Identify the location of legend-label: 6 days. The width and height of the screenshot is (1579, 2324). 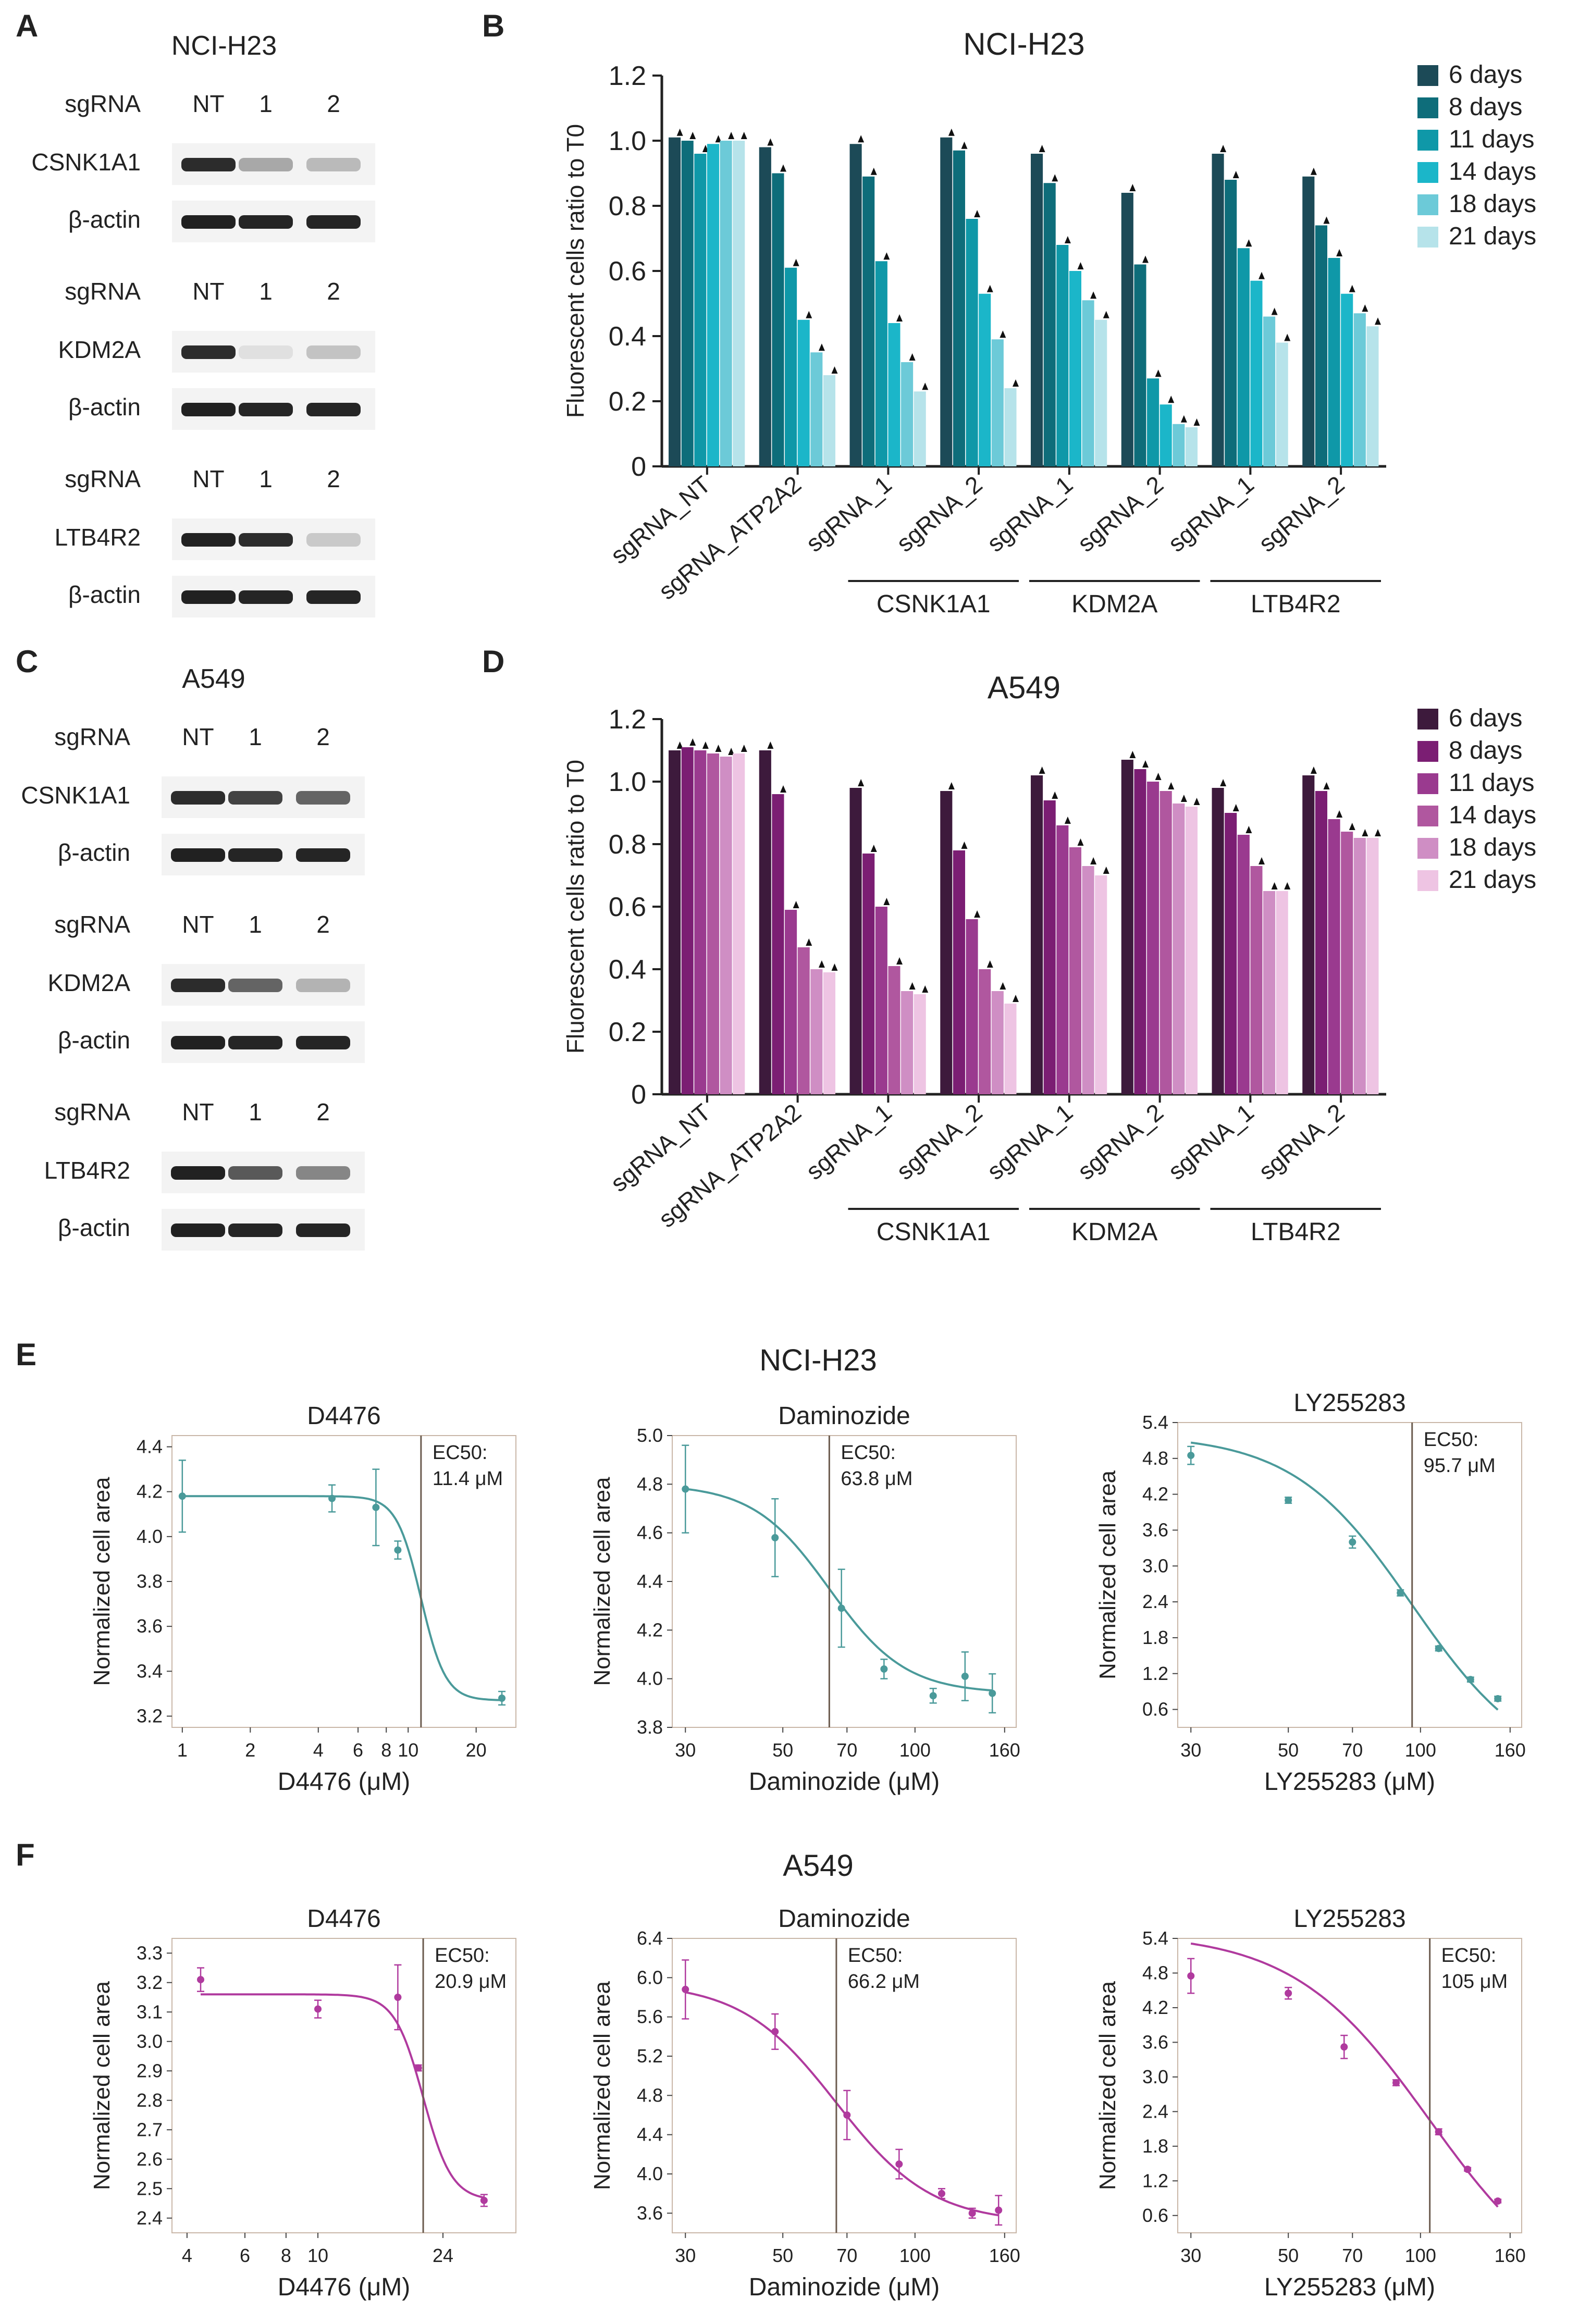
(1485, 718).